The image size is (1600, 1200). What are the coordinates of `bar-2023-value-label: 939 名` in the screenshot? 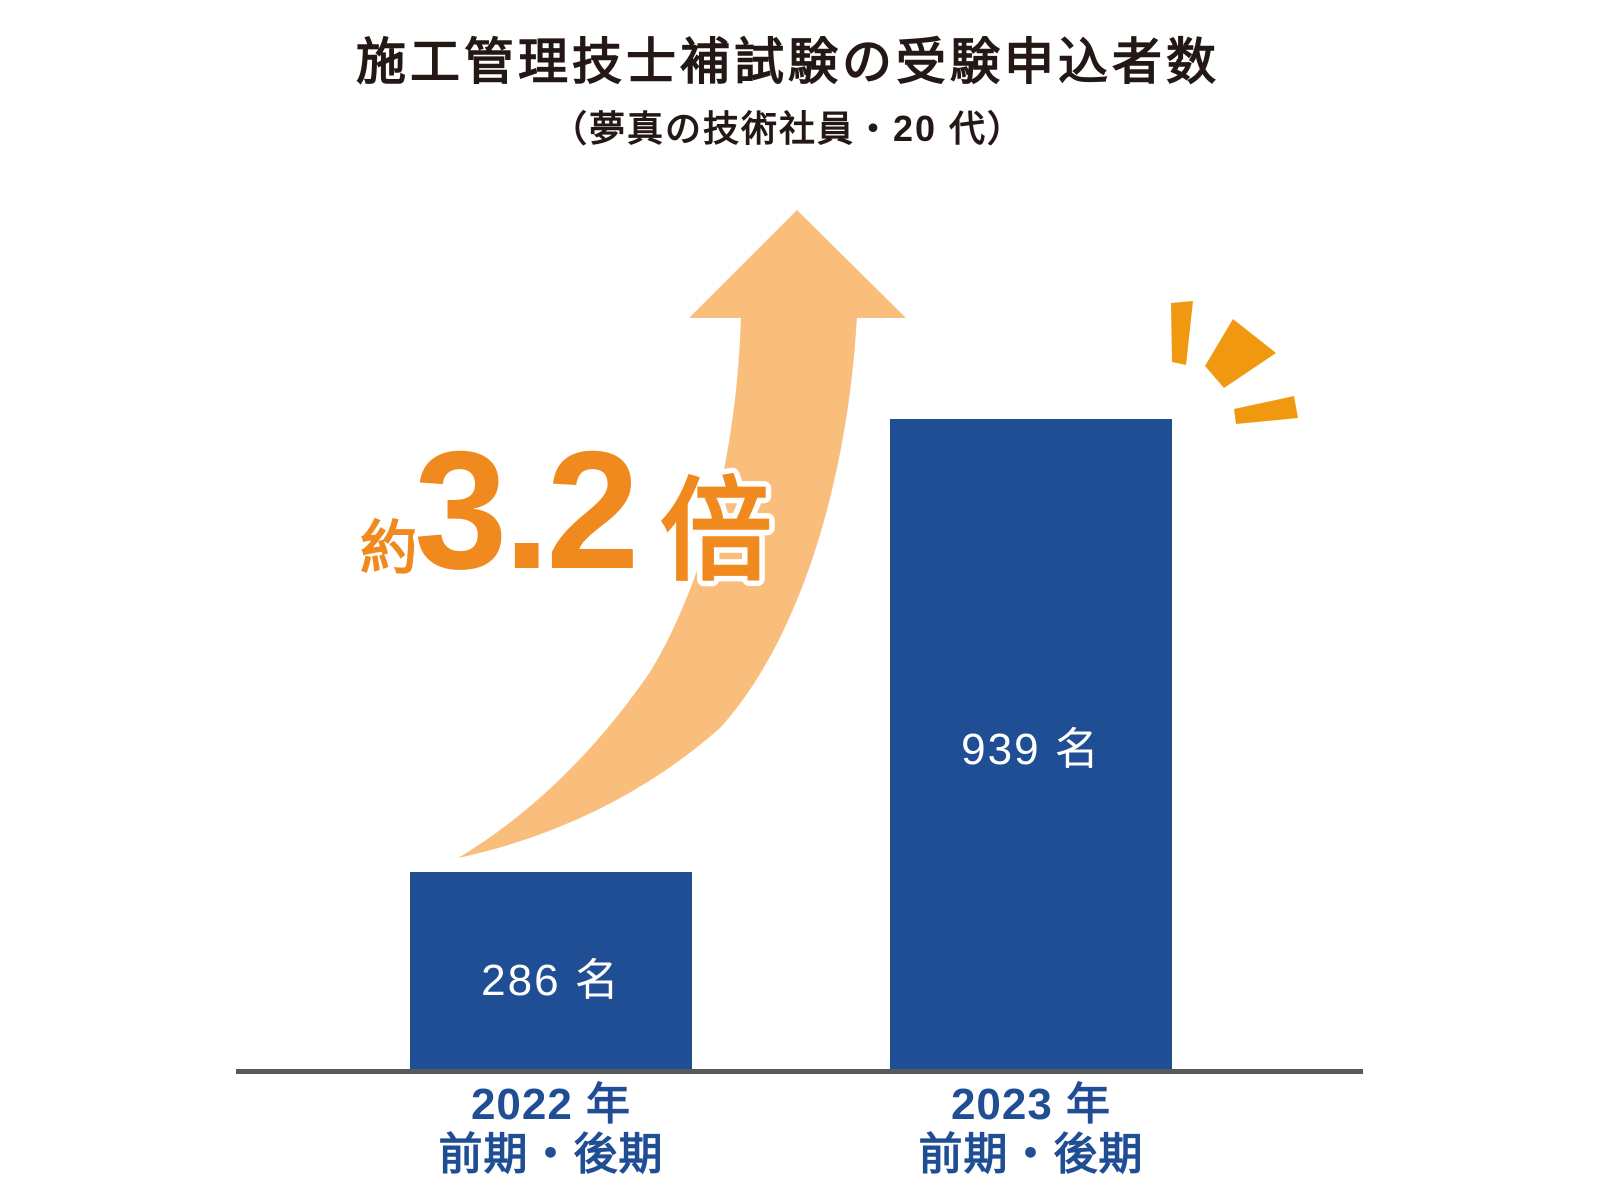 It's located at (1031, 749).